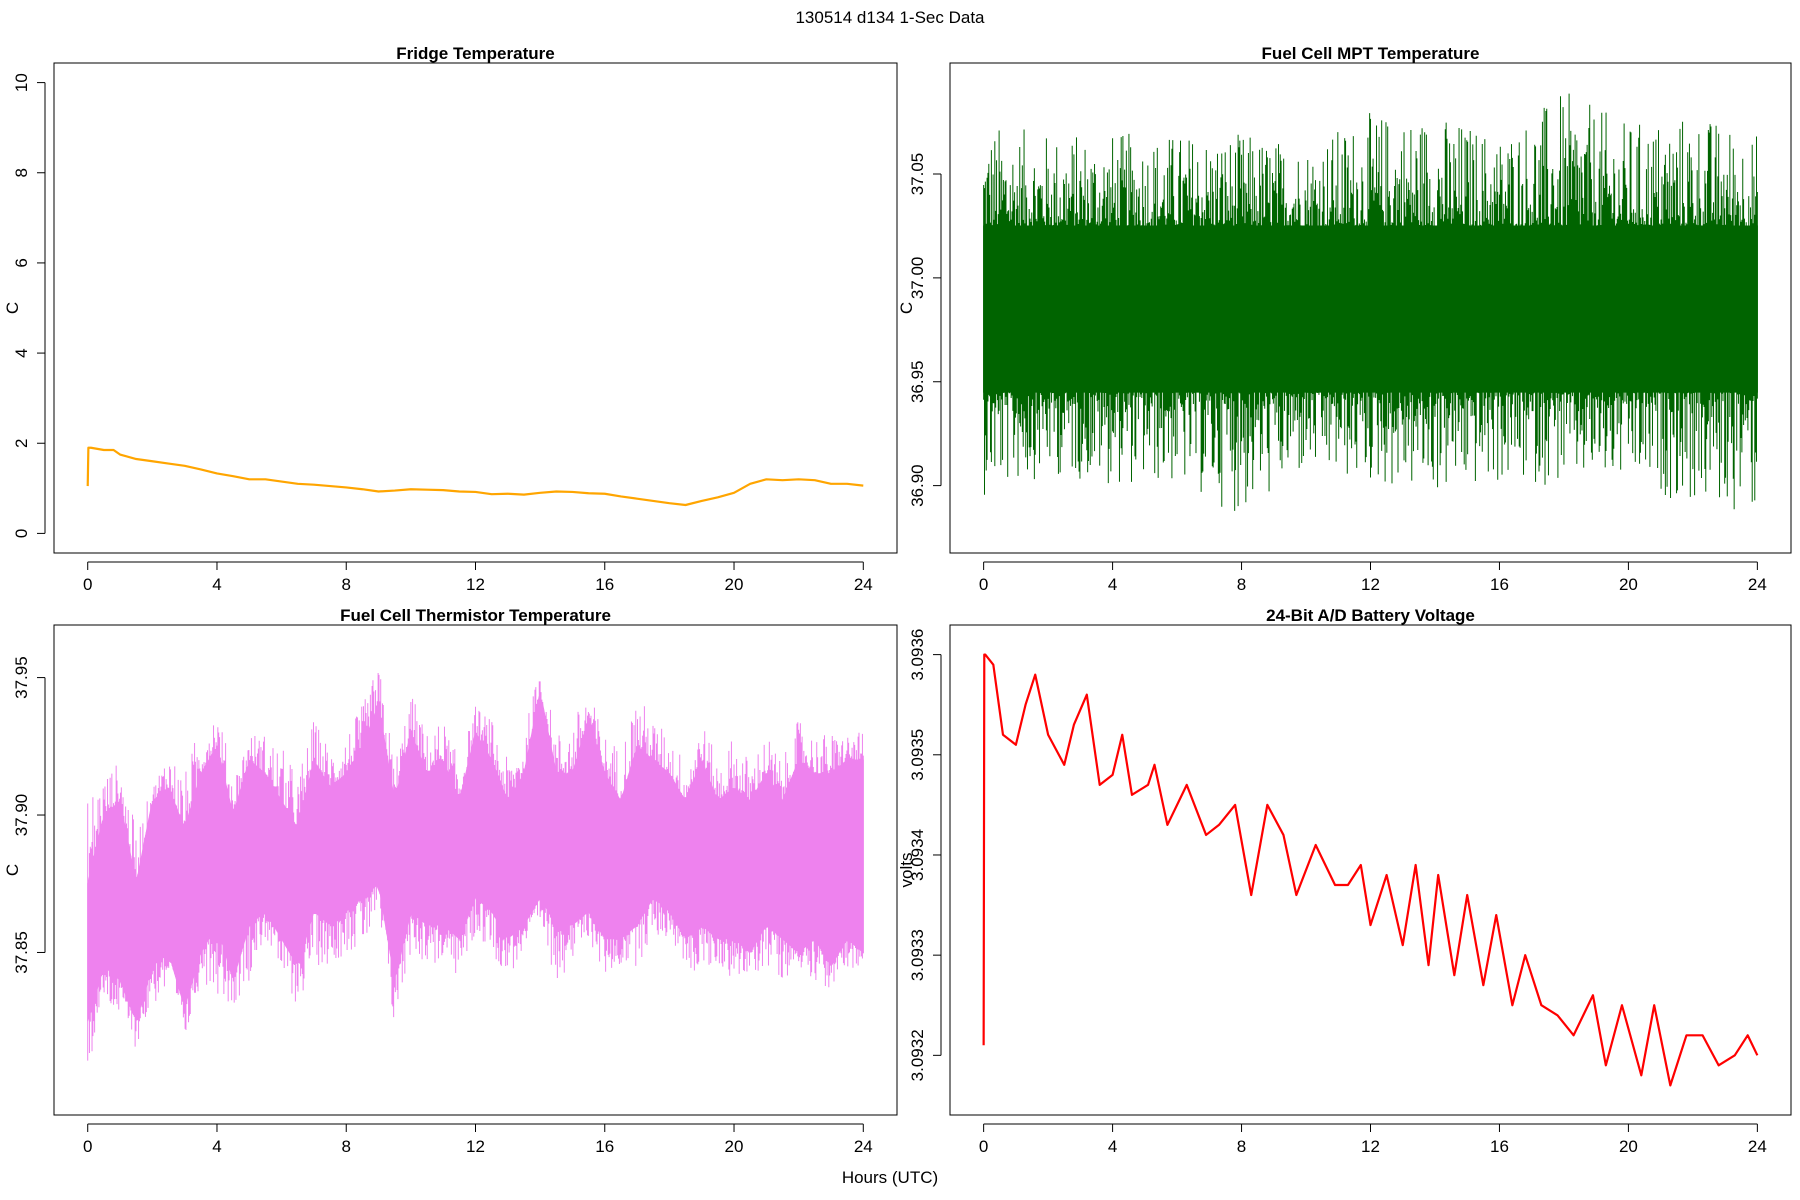 Image resolution: width=1800 pixels, height=1200 pixels. I want to click on y-tick-label: 3.0933, so click(917, 955).